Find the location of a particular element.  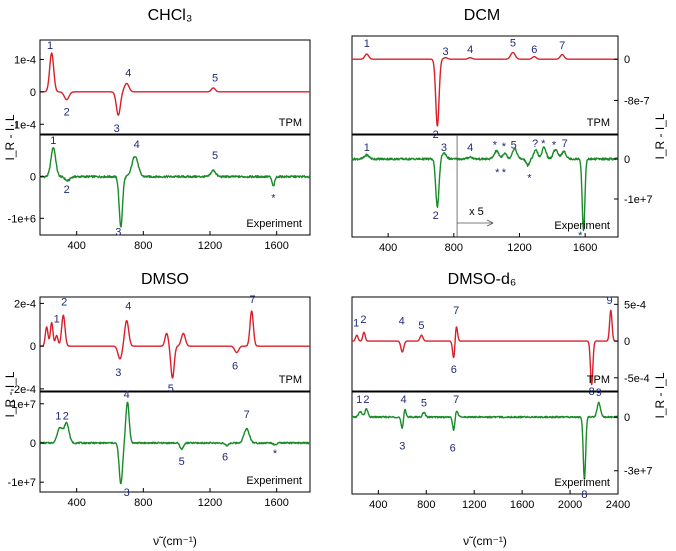

y-tick-label: -8e-7 is located at coordinates (637, 101).